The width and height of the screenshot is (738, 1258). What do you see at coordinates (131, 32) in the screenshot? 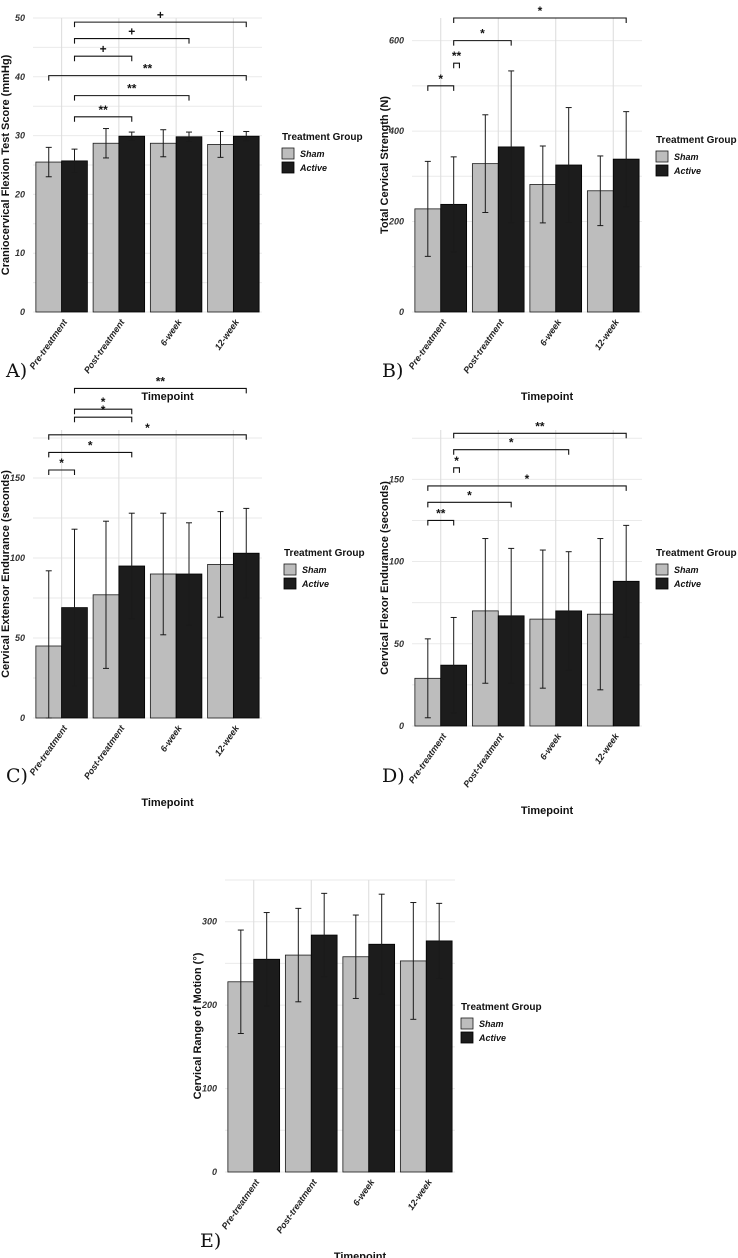
I see `significance-label: +` at bounding box center [131, 32].